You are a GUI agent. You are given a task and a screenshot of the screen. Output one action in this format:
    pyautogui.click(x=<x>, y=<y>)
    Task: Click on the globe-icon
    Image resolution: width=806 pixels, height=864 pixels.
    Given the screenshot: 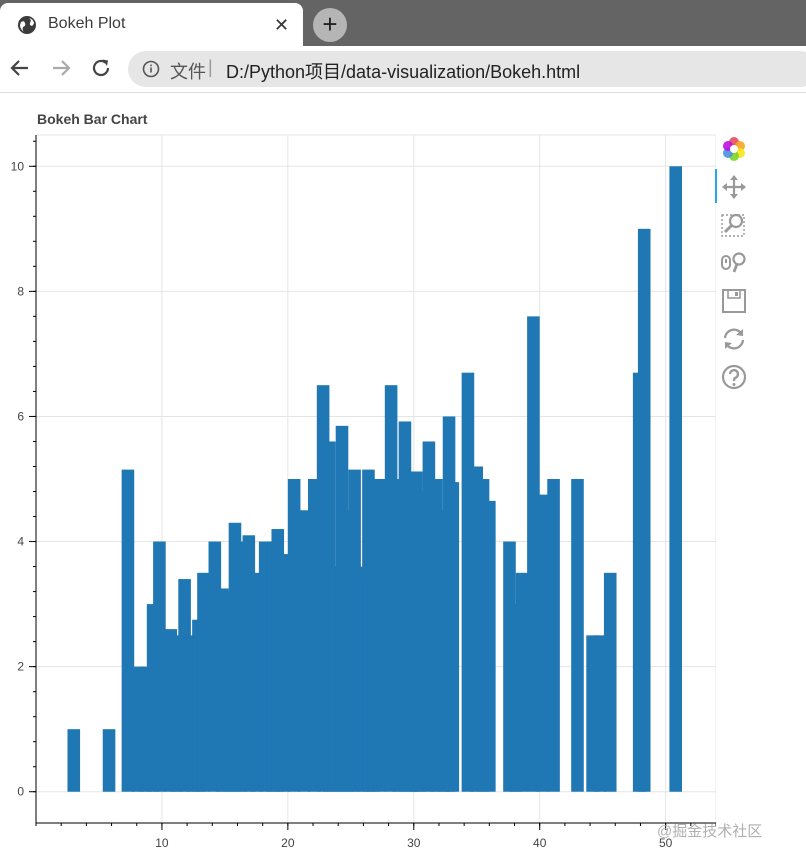 What is the action you would take?
    pyautogui.click(x=27, y=25)
    